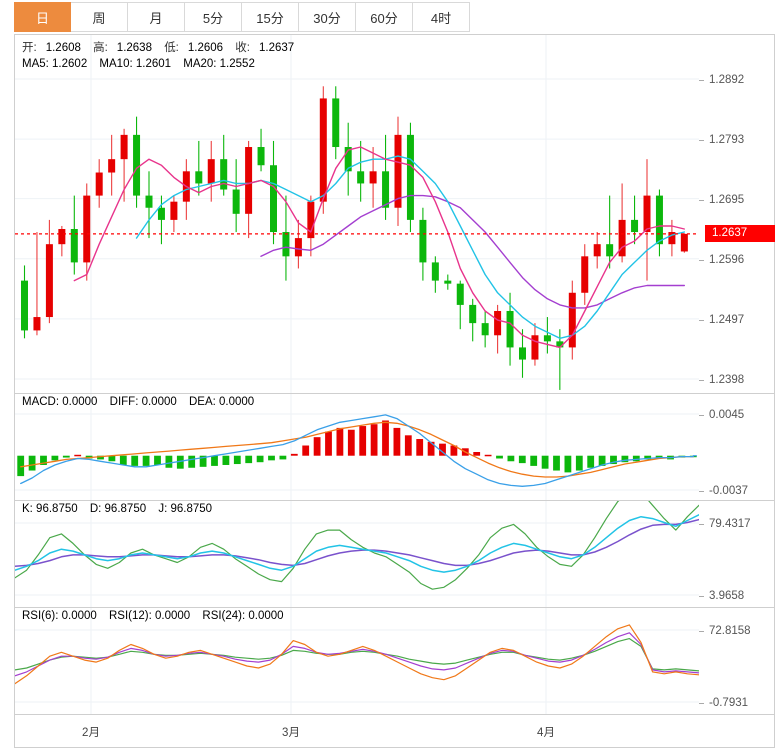  I want to click on macd-panel, so click(357, 447).